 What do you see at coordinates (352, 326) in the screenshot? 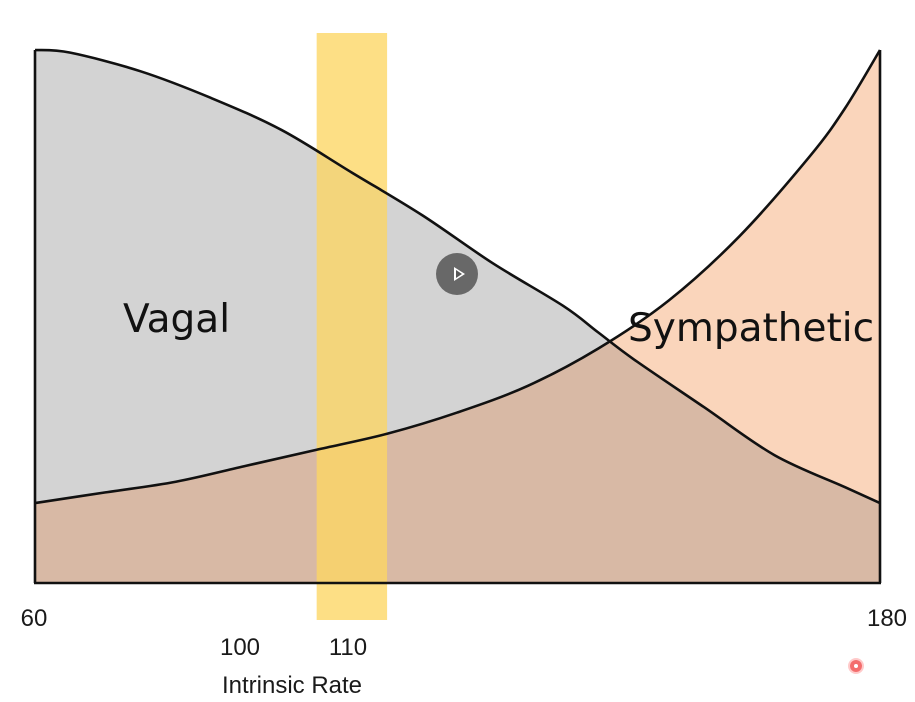
I see `intrinsic-rate-band` at bounding box center [352, 326].